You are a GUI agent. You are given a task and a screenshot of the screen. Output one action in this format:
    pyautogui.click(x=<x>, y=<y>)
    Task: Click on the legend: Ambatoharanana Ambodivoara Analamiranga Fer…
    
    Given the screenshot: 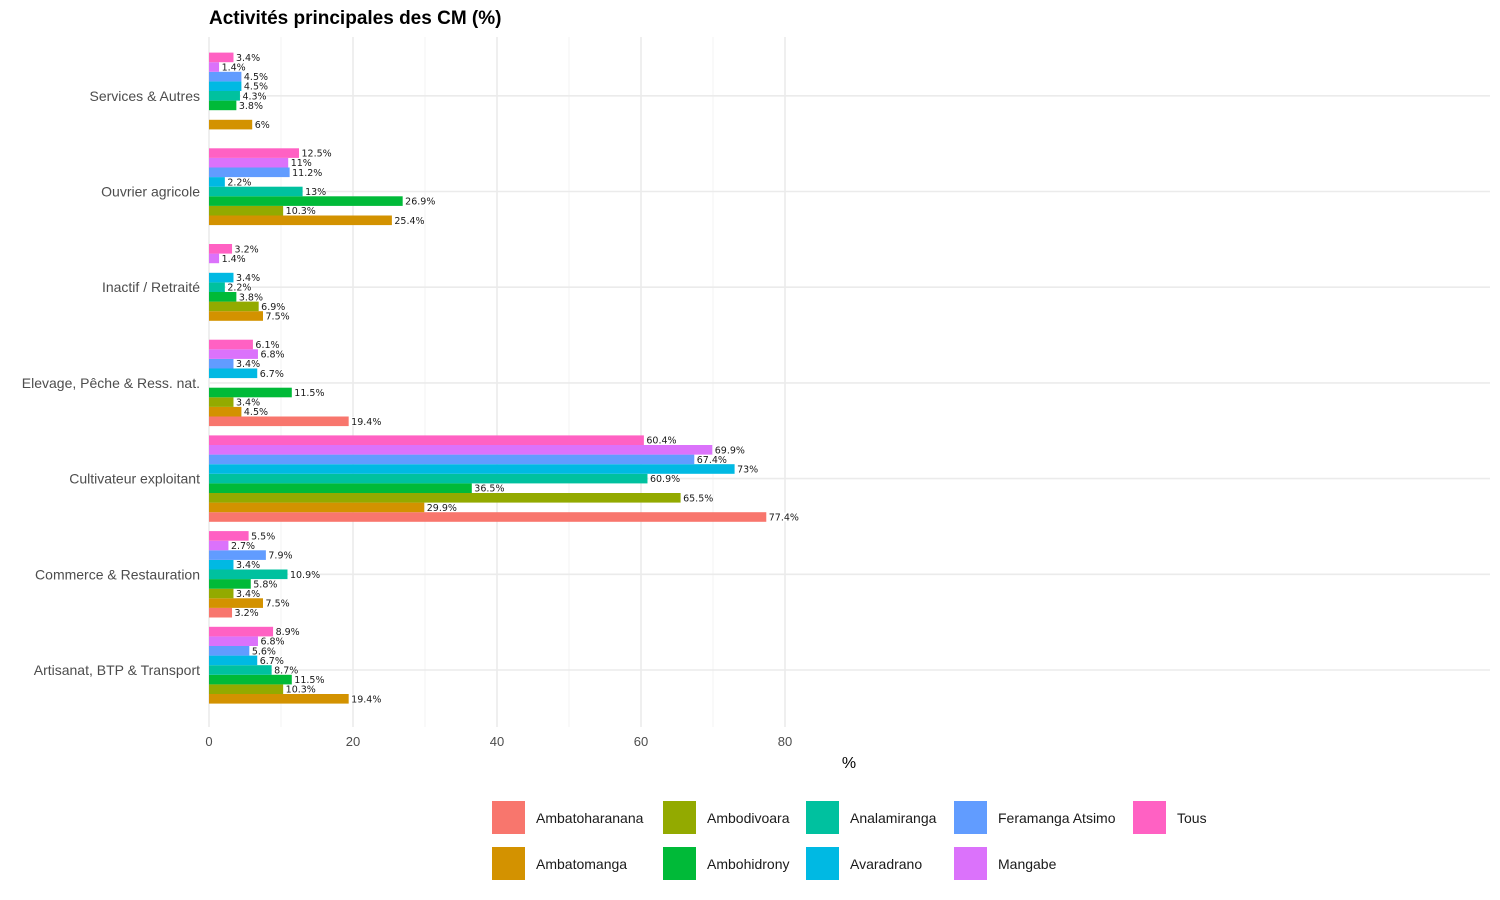 What is the action you would take?
    pyautogui.click(x=849, y=840)
    